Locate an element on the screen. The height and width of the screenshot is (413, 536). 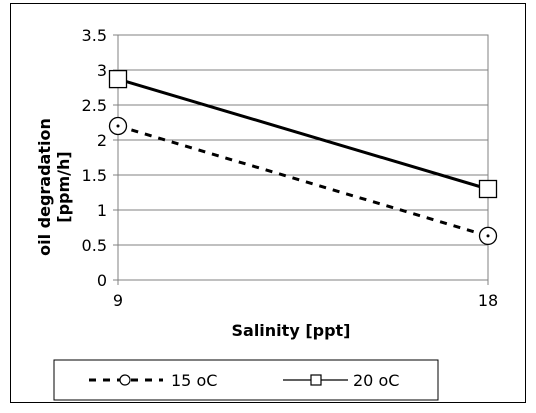
y-tick-label: 1 is located at coordinates (102, 210).